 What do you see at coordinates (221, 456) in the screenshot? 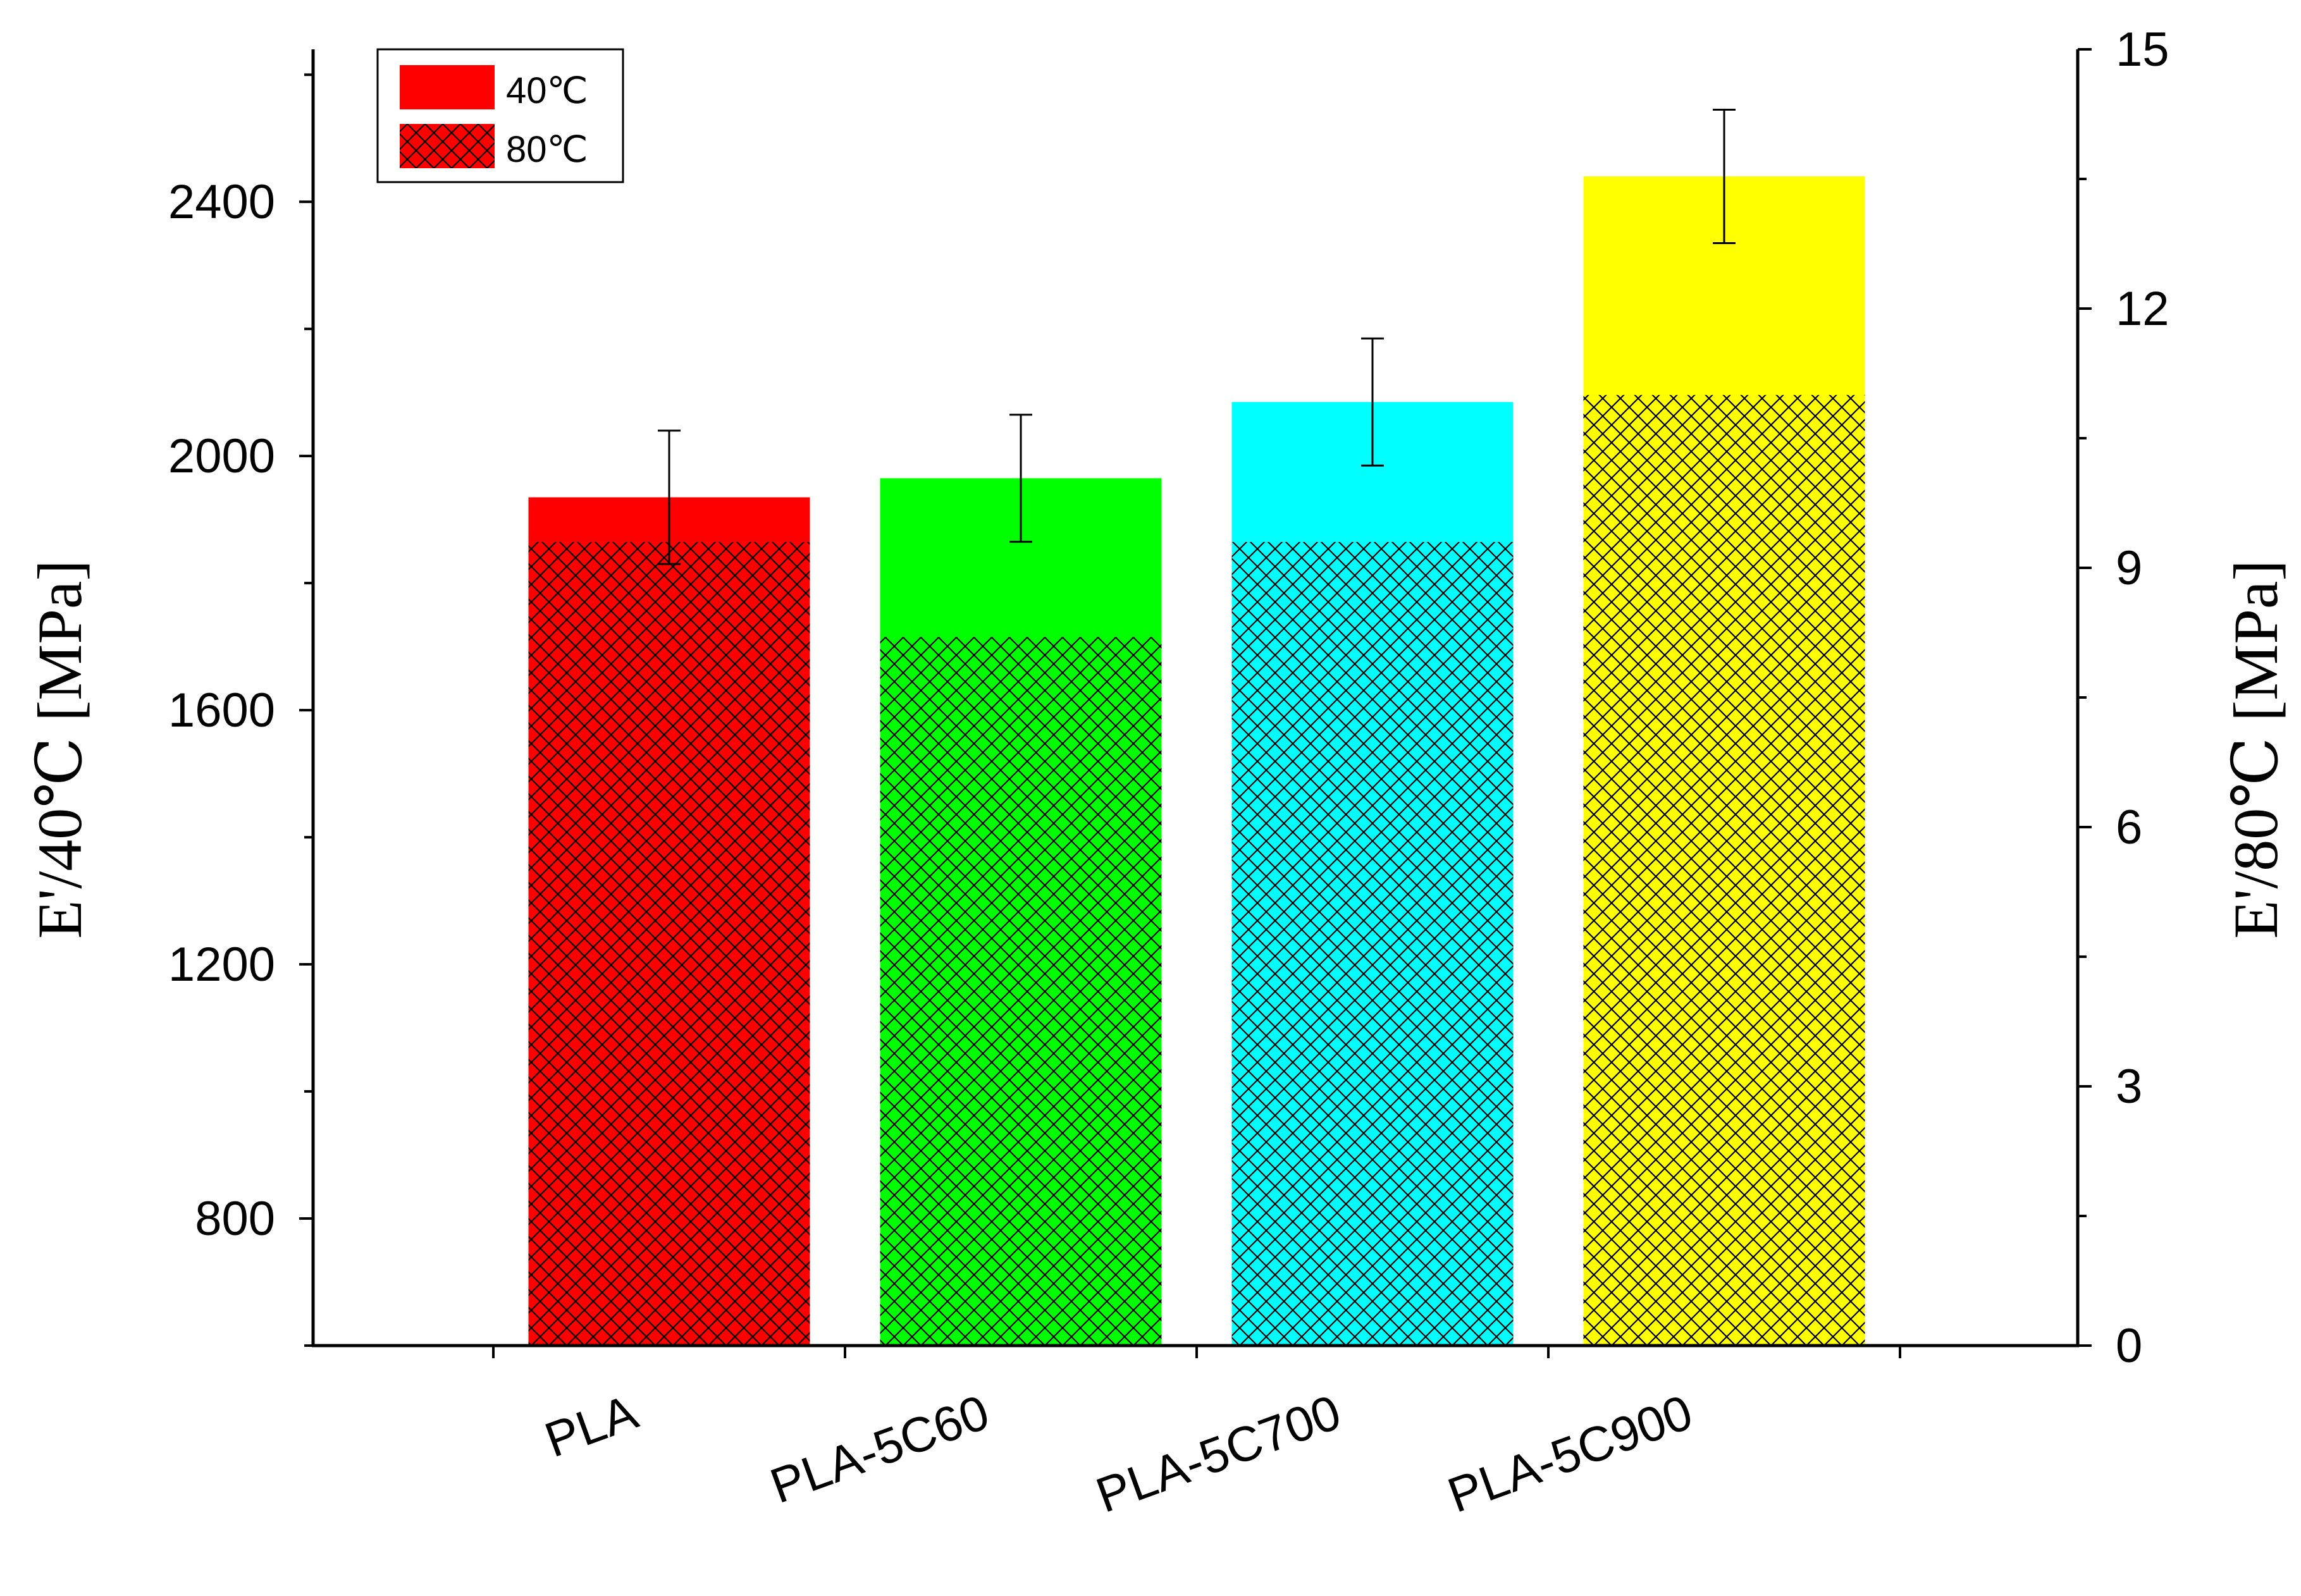
I see `left-tick-label: 2000` at bounding box center [221, 456].